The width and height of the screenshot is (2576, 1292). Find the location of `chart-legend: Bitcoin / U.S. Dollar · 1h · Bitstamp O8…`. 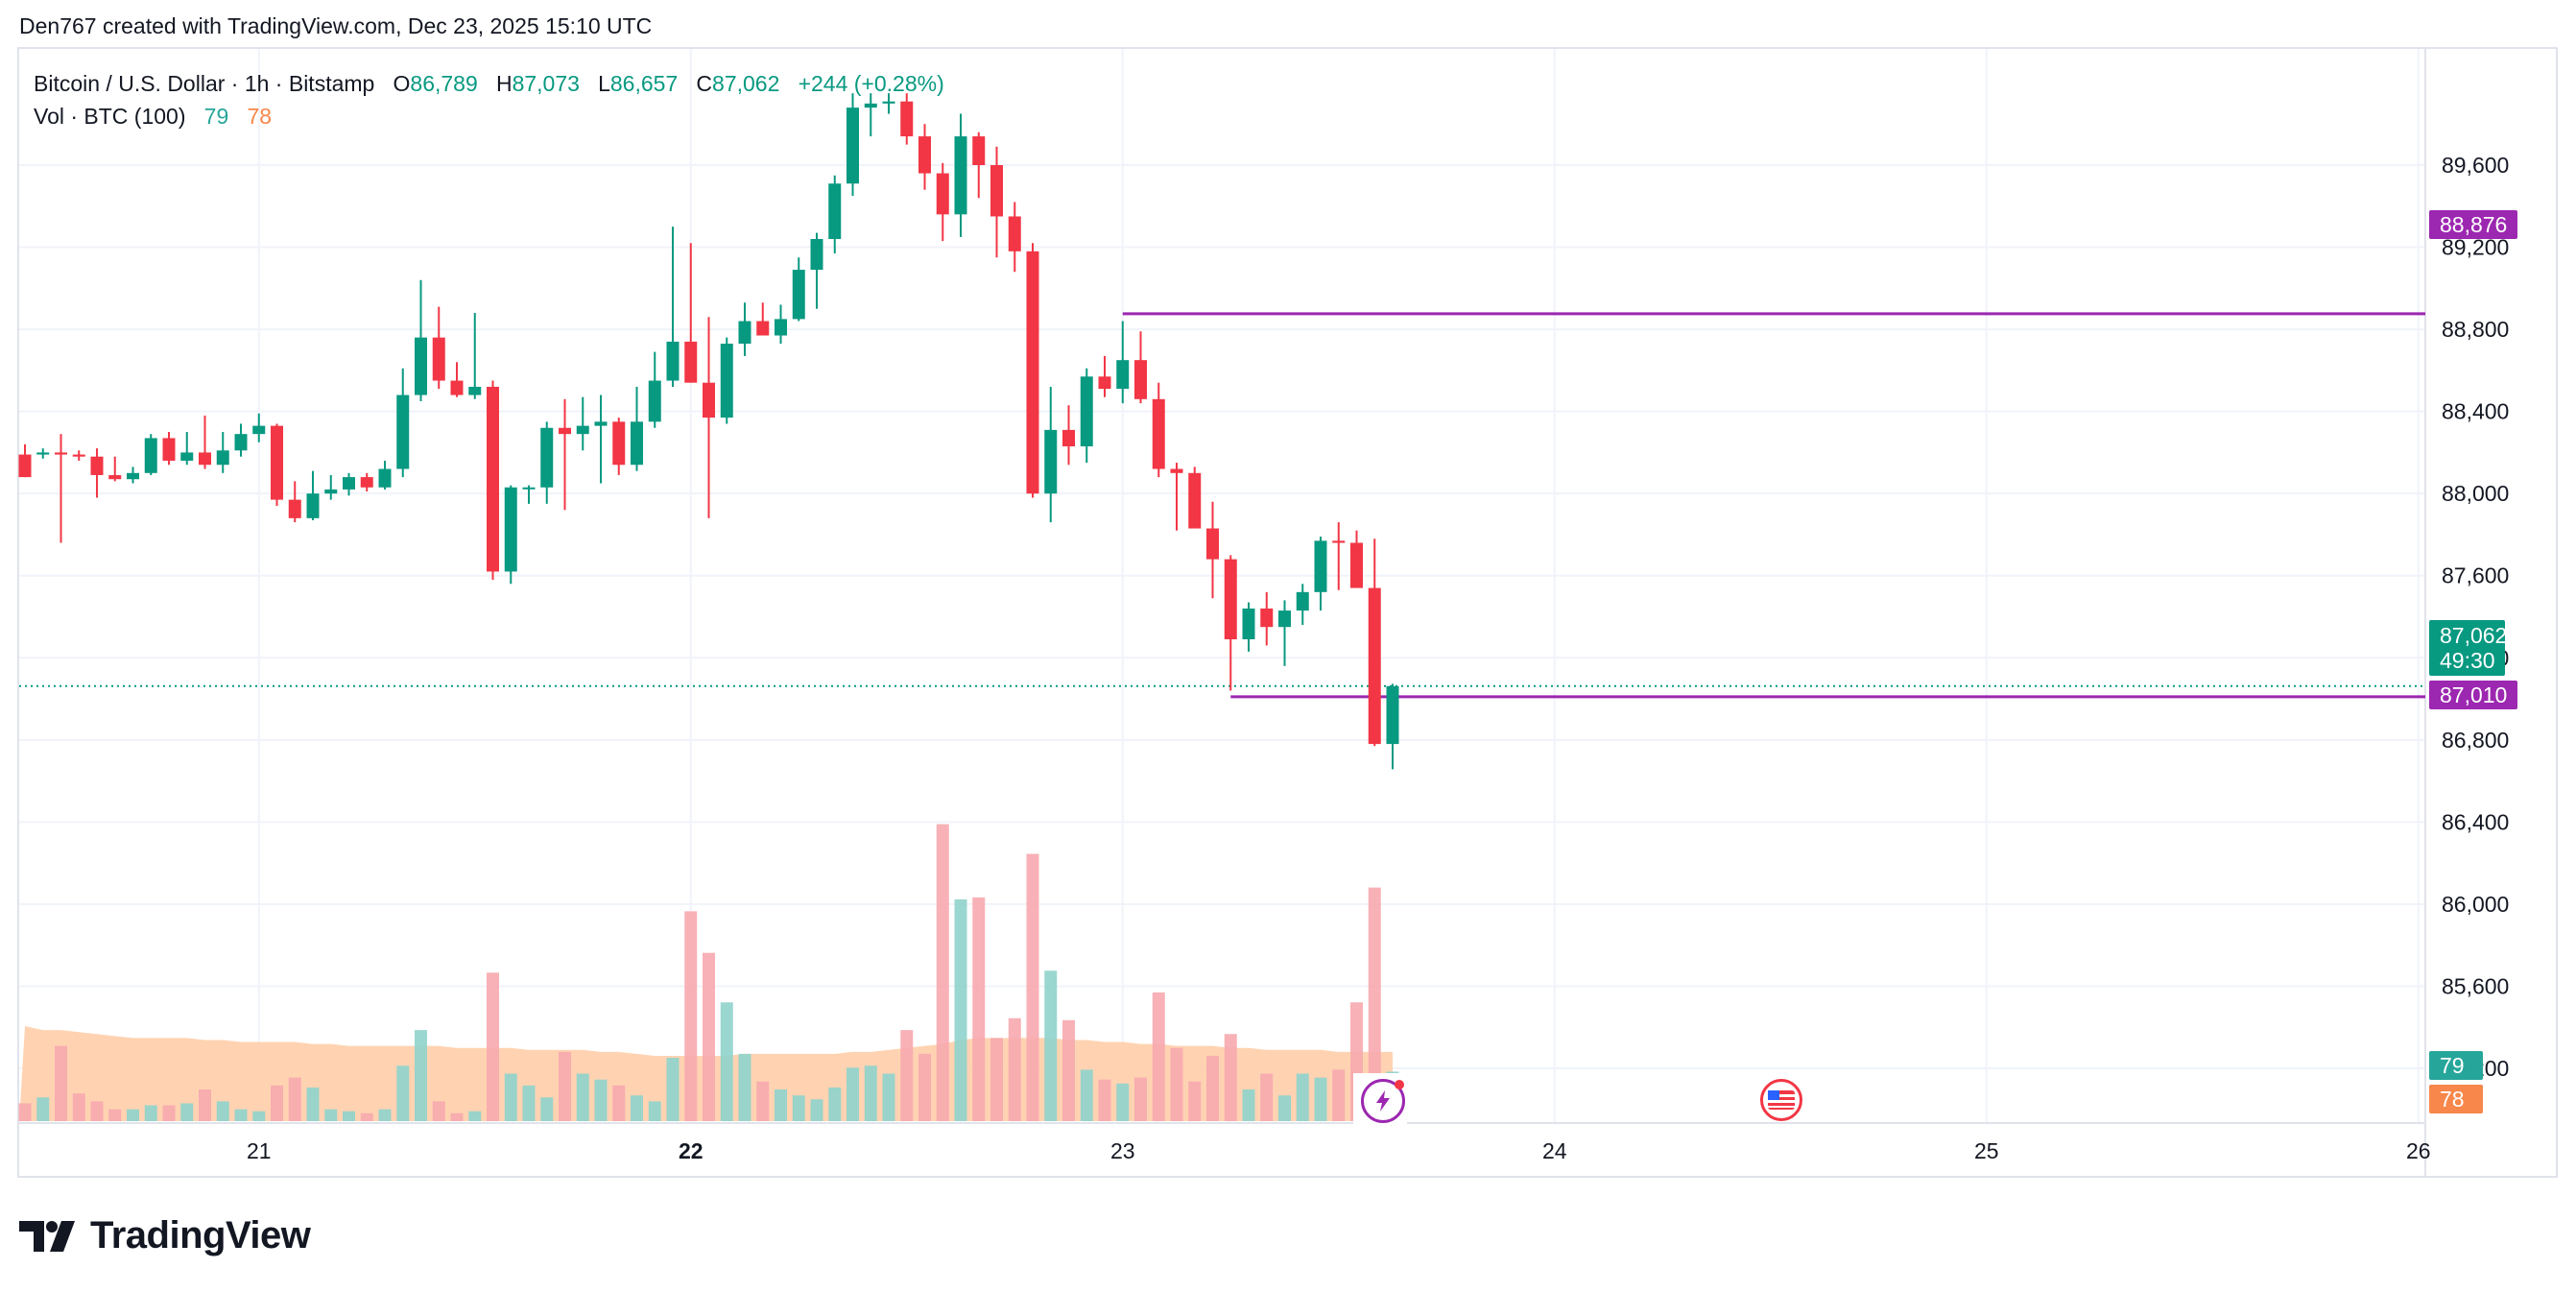

chart-legend: Bitcoin / U.S. Dollar · 1h · Bitstamp O8… is located at coordinates (489, 100).